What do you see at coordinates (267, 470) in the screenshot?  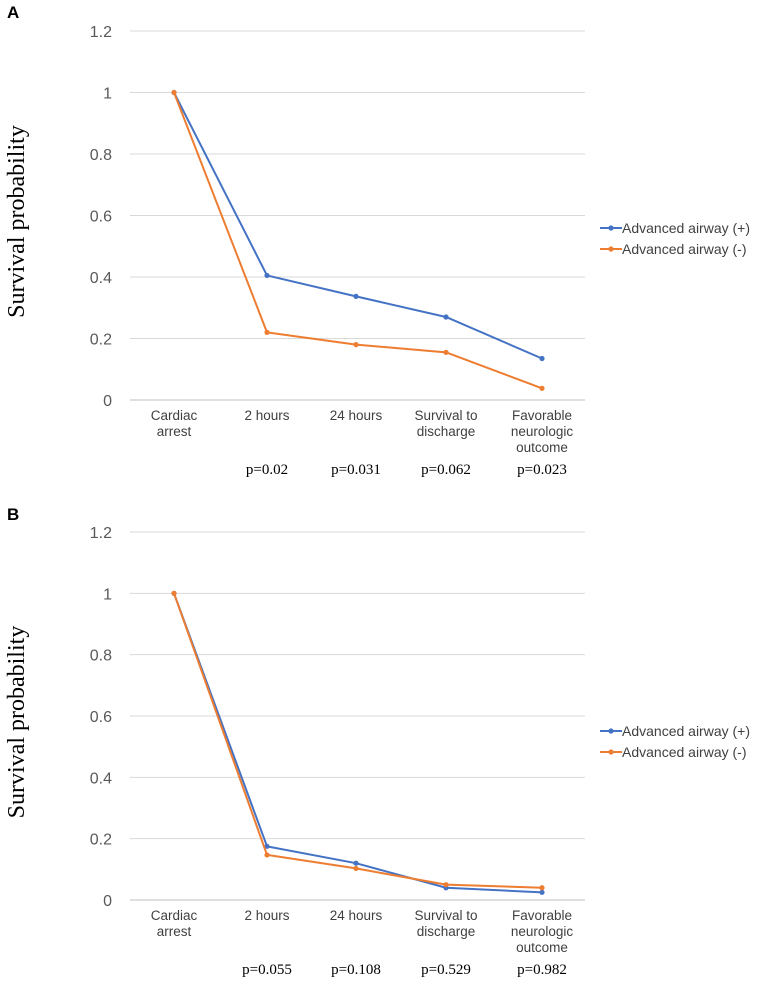 I see `p-value-label: p=0.02` at bounding box center [267, 470].